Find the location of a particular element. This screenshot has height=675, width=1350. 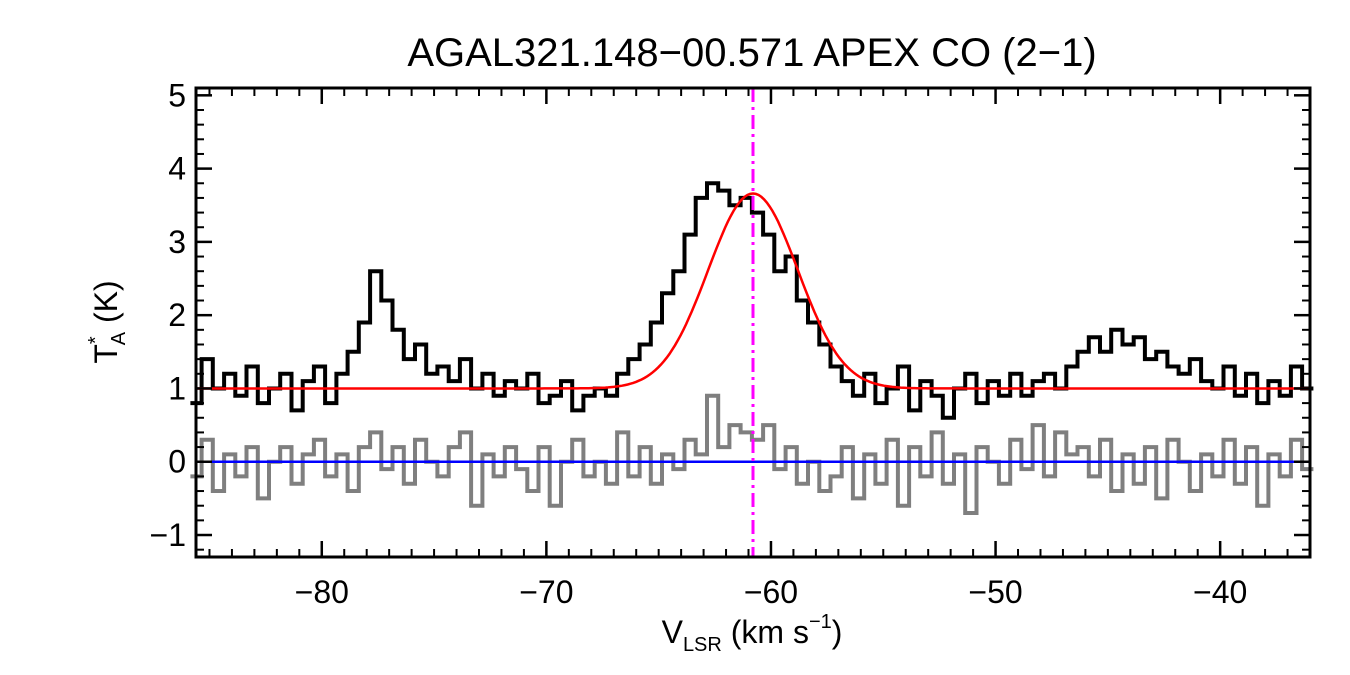

x-tick-label: −70 is located at coordinates (546, 592).